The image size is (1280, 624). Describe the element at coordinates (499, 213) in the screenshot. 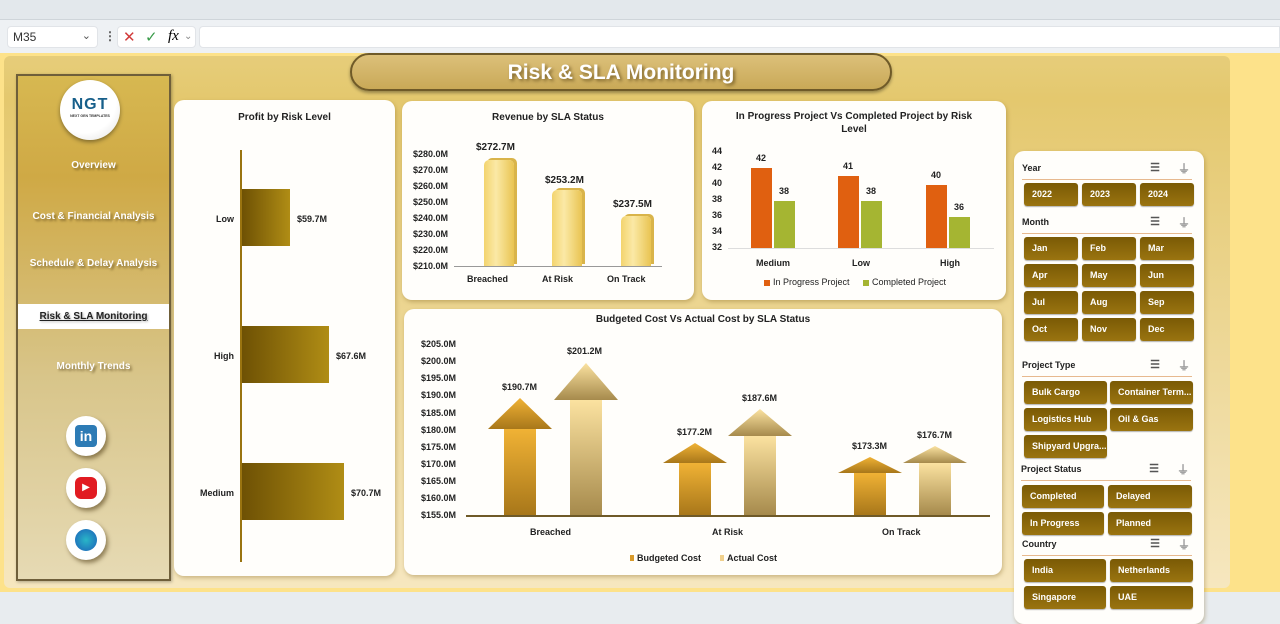

I see `bar-breached` at that location.